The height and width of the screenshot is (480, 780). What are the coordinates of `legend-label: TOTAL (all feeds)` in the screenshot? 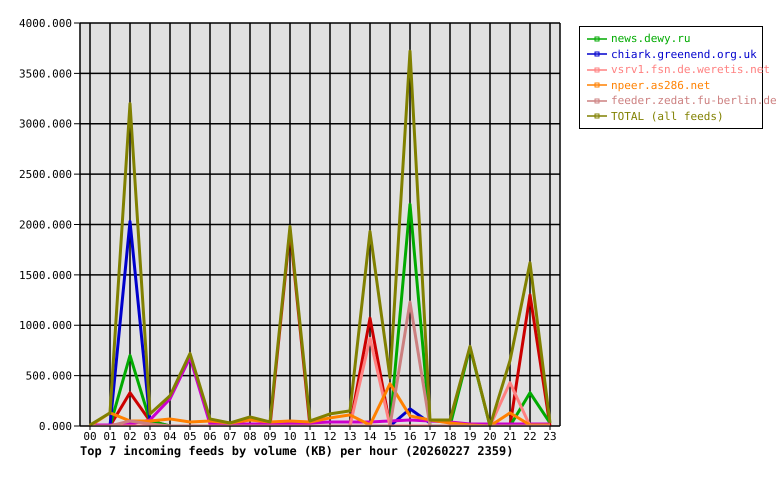 It's located at (667, 116).